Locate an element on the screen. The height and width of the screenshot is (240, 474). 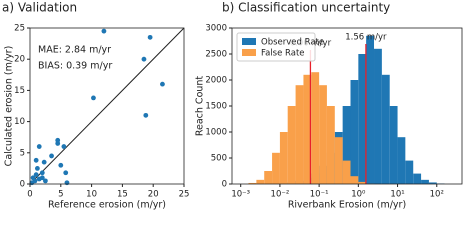
y-tick-label: 15 is located at coordinates (19, 91).